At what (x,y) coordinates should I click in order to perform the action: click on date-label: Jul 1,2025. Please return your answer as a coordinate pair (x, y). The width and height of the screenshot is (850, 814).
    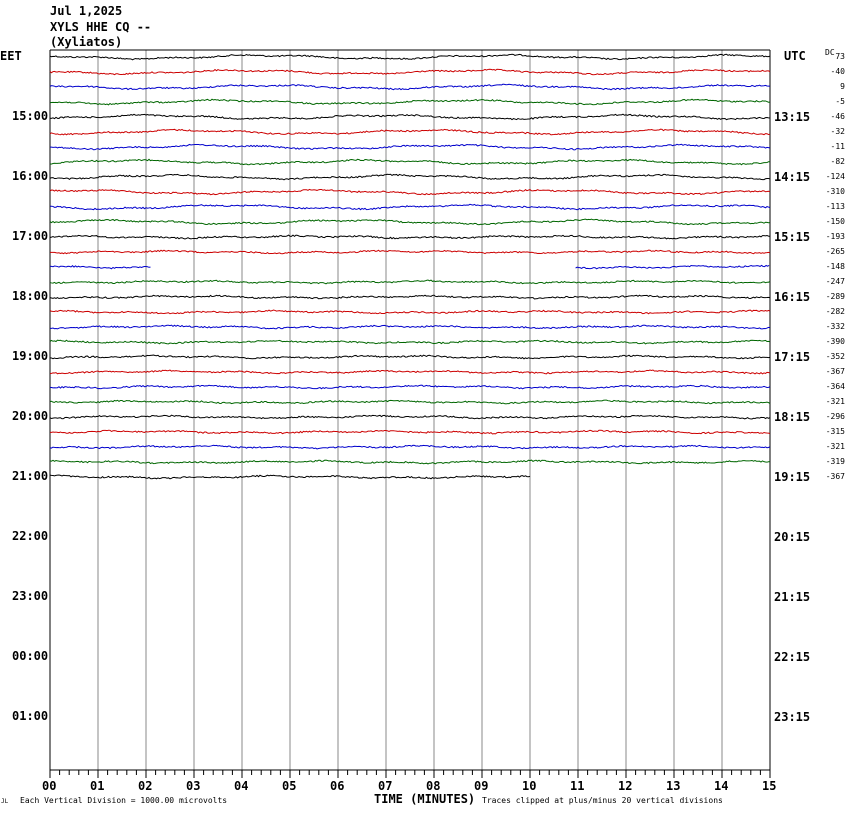
    Looking at the image, I should click on (86, 11).